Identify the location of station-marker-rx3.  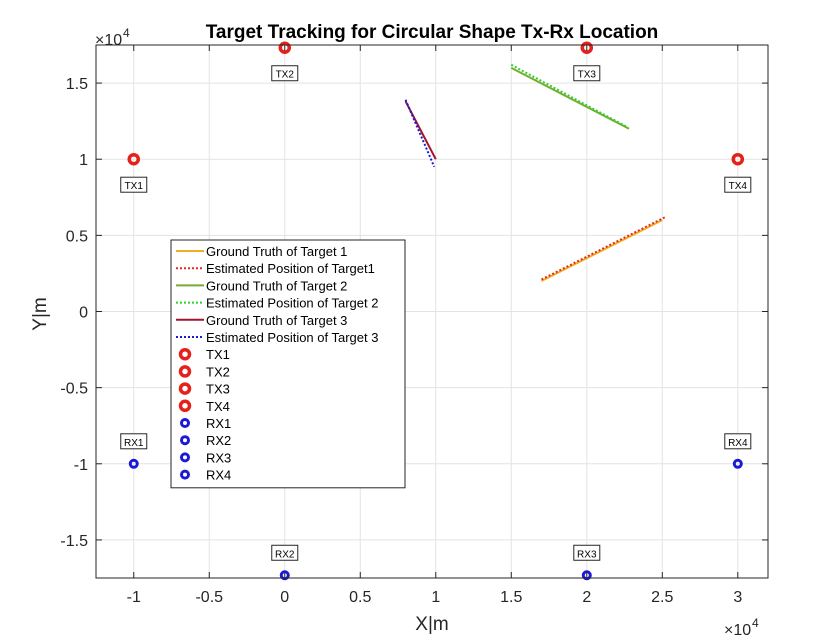
(586, 575).